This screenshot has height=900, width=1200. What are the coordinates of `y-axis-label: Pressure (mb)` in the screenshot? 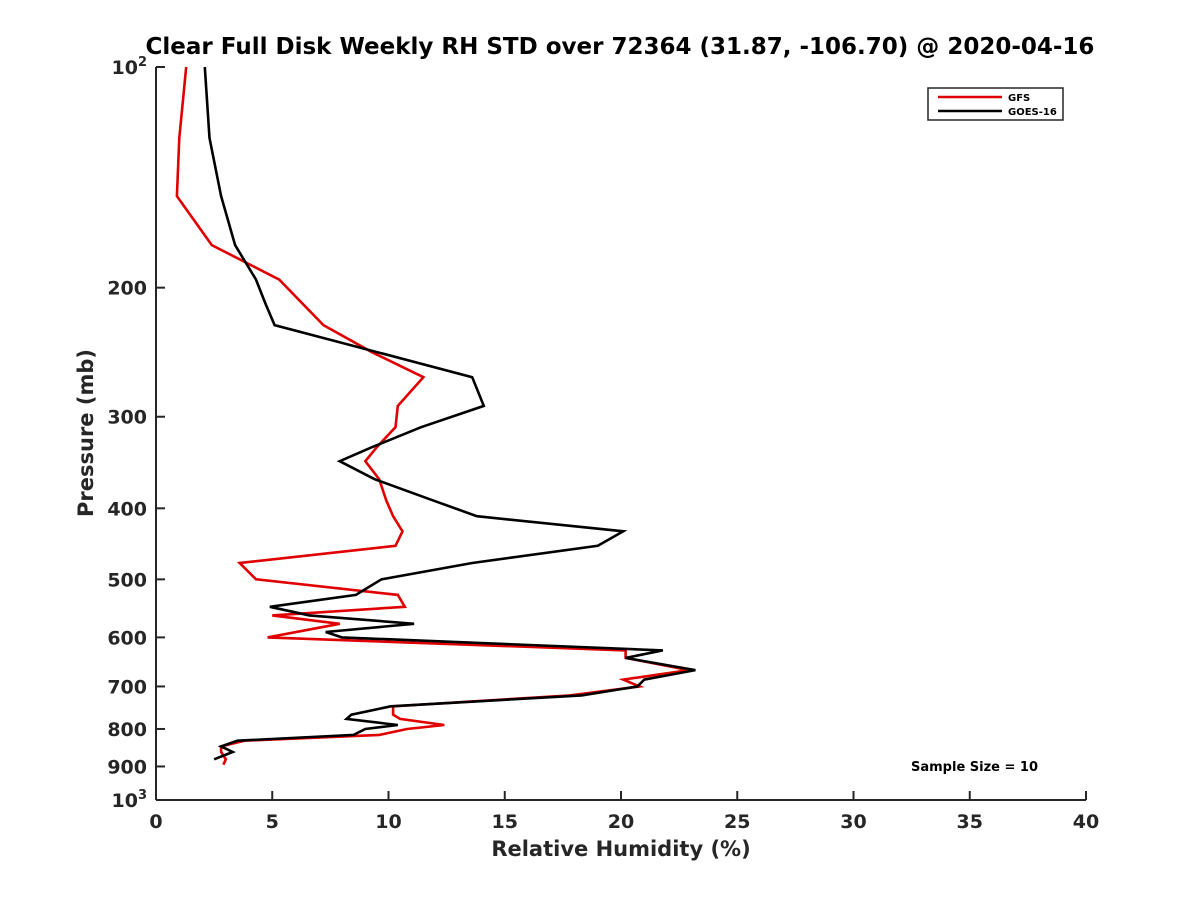 It's located at (86, 433).